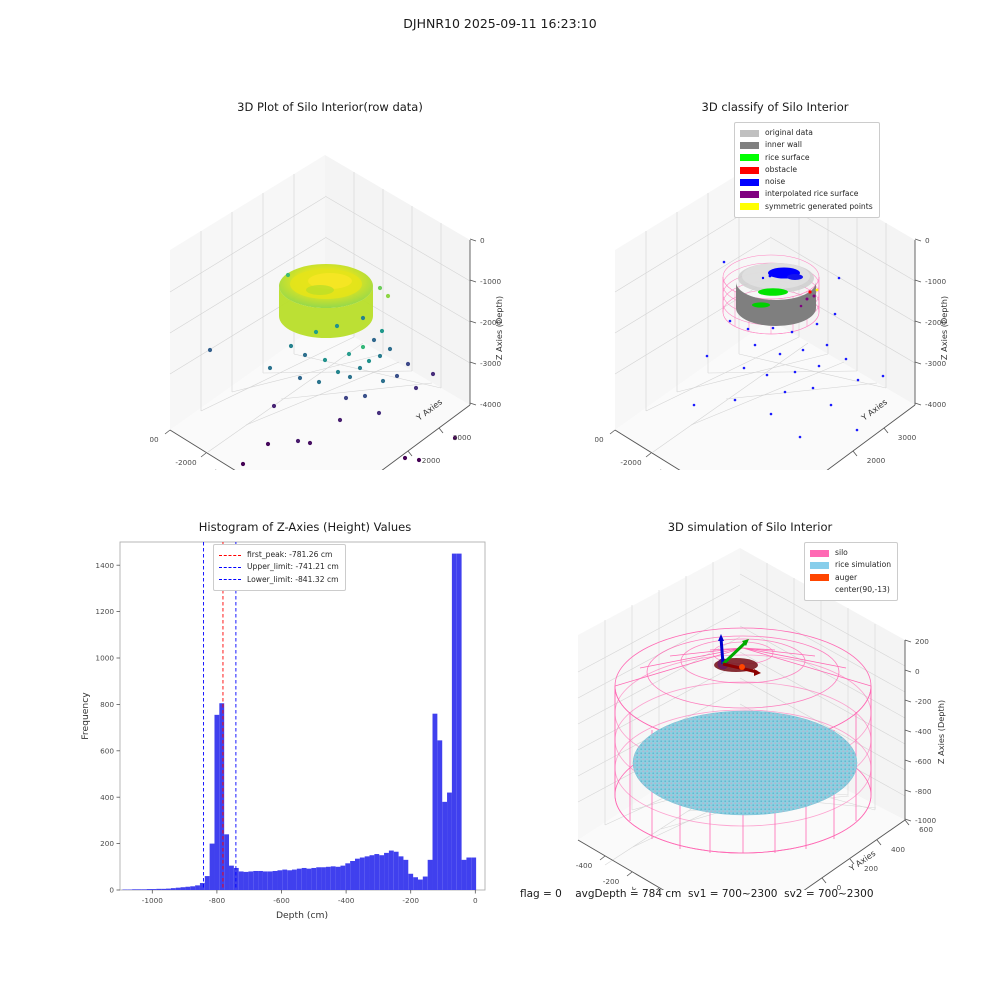 This screenshot has width=1000, height=1000. What do you see at coordinates (107, 728) in the screenshot?
I see `histogram-yticks: 0 200 400 600 800 1000 1200 1400` at bounding box center [107, 728].